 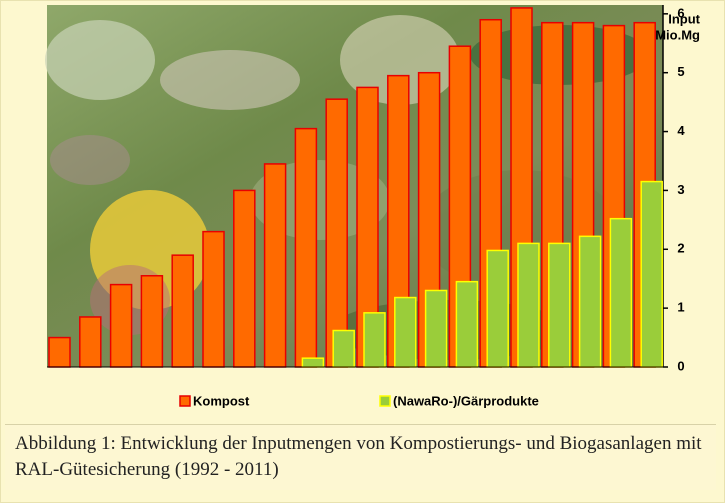 I want to click on legend-label: (NawaRo-)/Gärprodukte, so click(x=466, y=400).